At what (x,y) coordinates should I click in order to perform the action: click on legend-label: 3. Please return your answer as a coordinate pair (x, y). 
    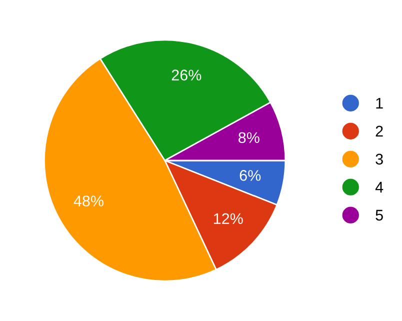
    Looking at the image, I should click on (379, 159).